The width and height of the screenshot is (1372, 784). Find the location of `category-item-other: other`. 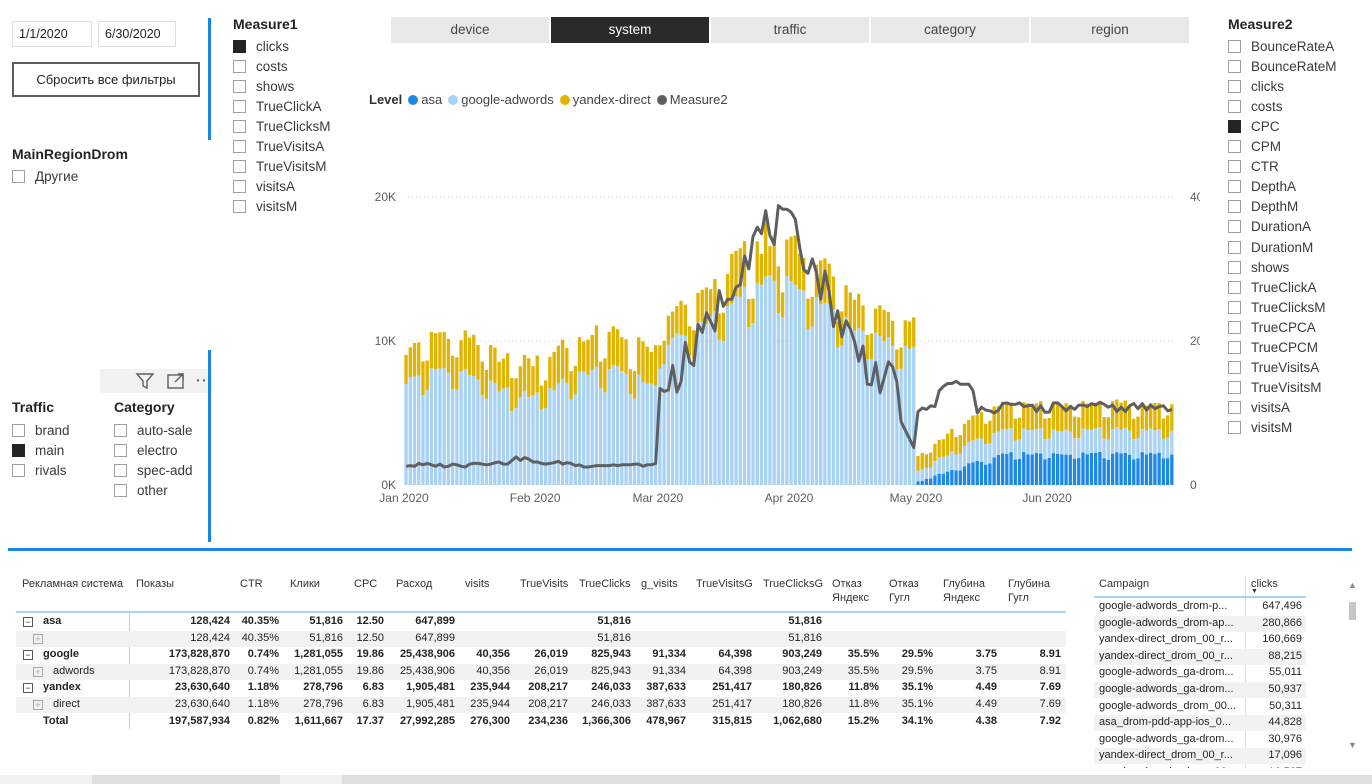

category-item-other: other is located at coordinates (141, 490).